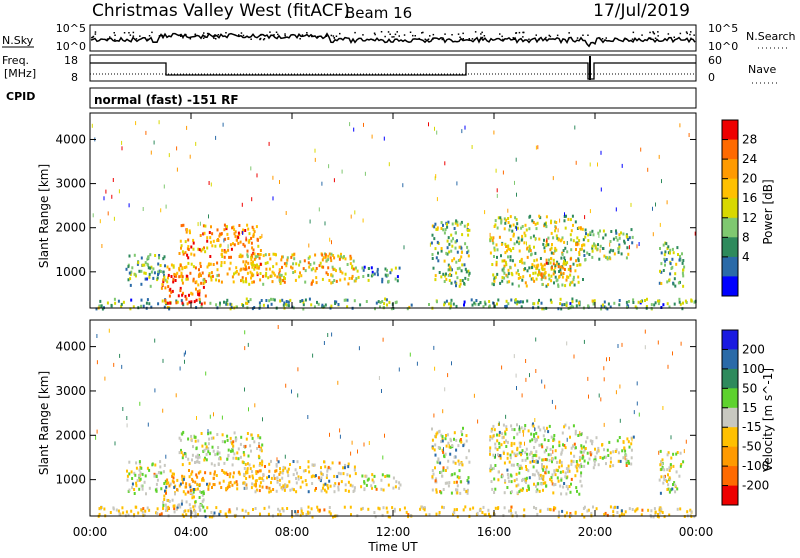 The width and height of the screenshot is (800, 558). I want to click on nsky-tick-bottom: 10^0, so click(71, 46).